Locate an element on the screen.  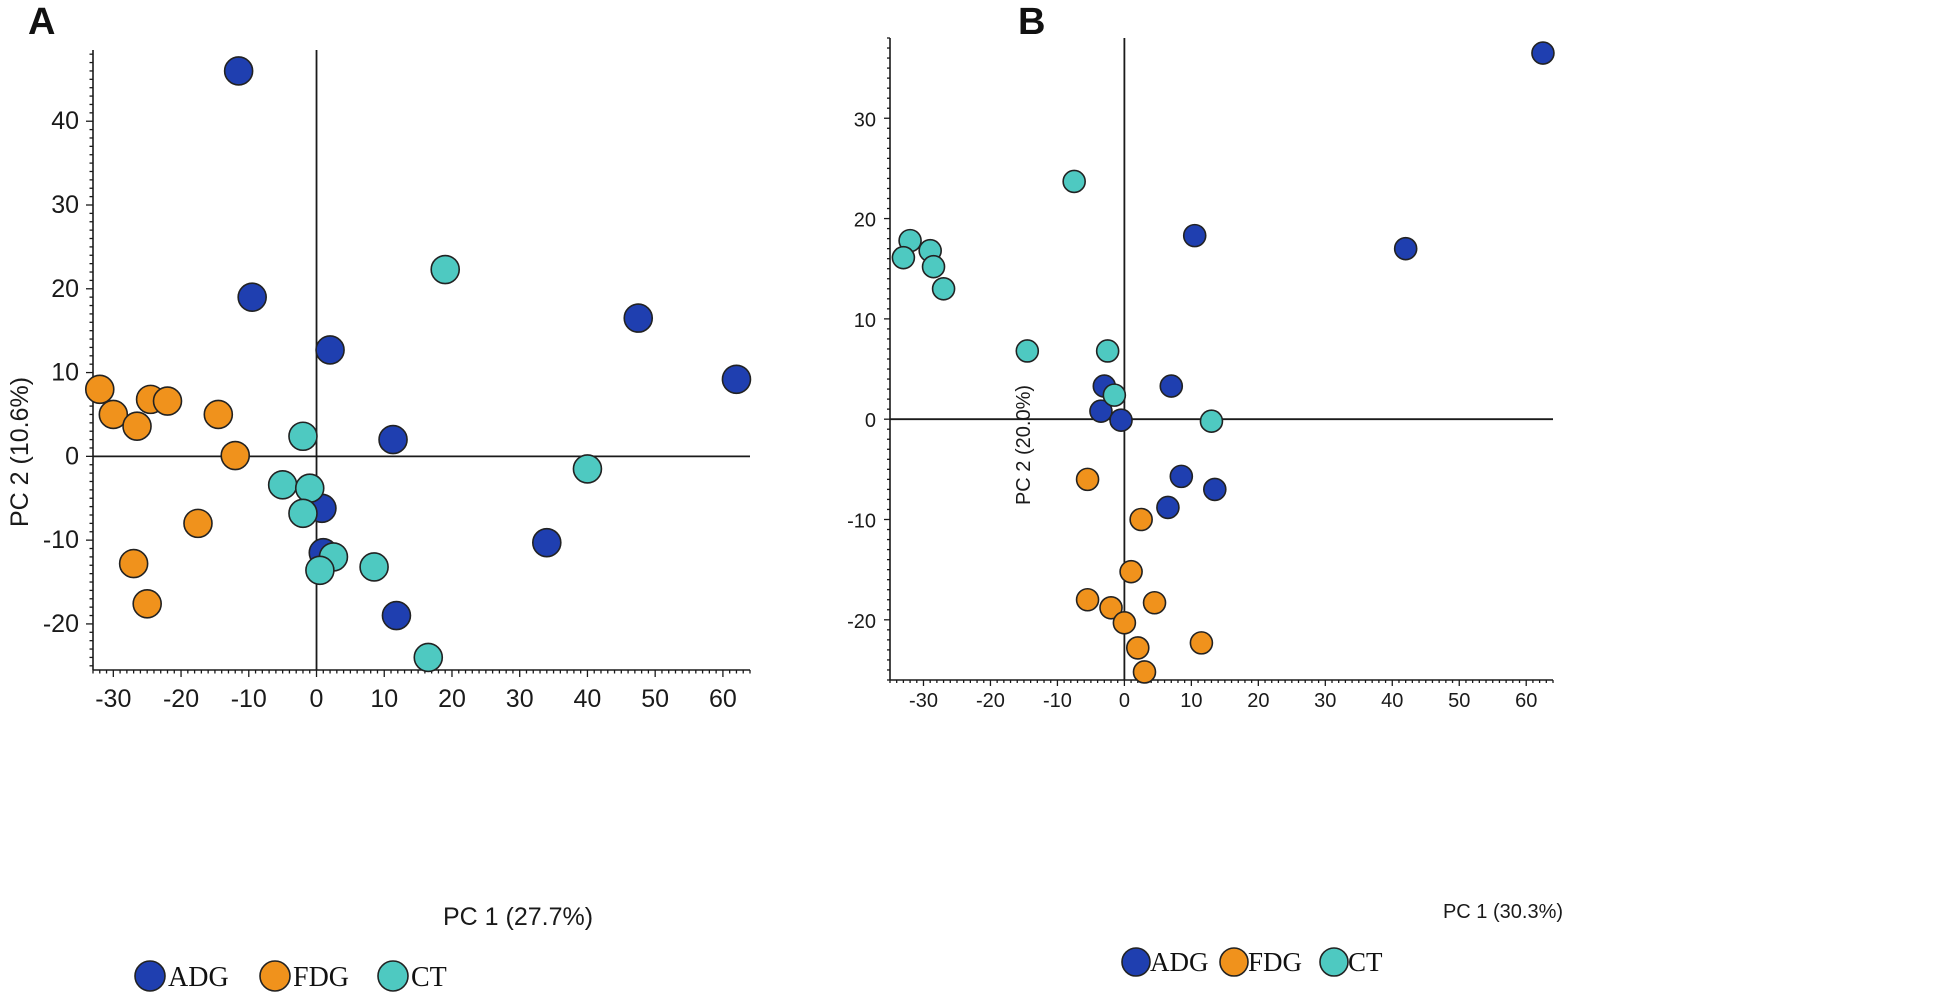
panel-a-legend: ADG FDG CT is located at coordinates (290, 976).